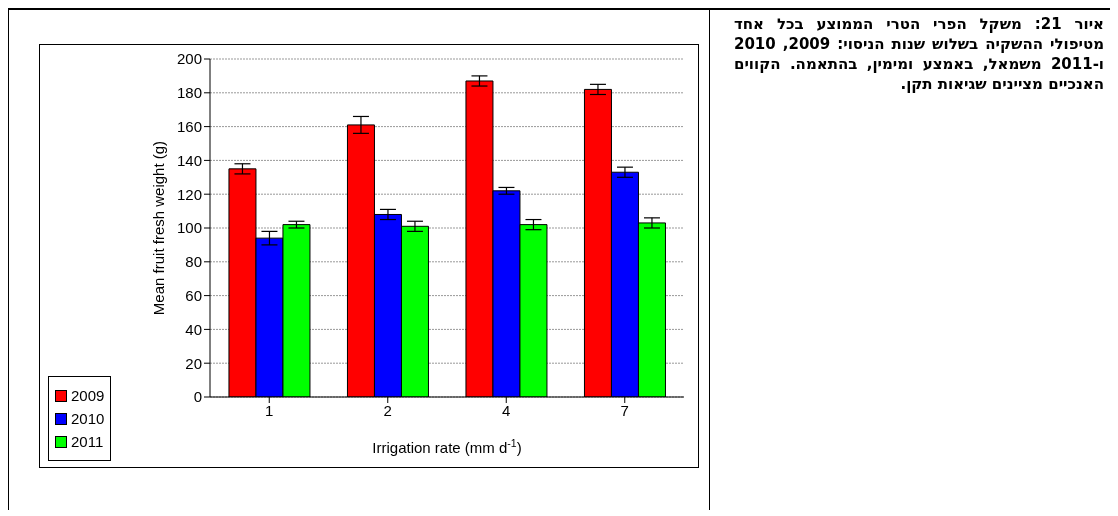 The image size is (1118, 516). I want to click on y-tick-label: 60, so click(193, 295).